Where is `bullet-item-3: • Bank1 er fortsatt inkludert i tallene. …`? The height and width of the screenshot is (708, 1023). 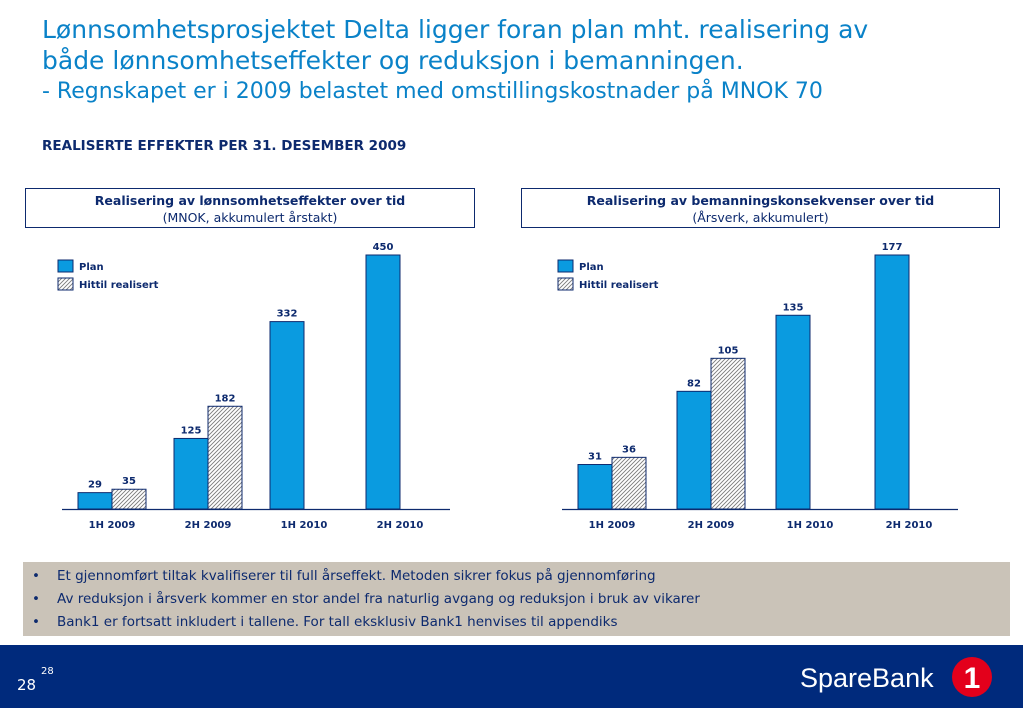
bullet-item-3: • Bank1 er fortsatt inkludert i tallene. … is located at coordinates (516, 622).